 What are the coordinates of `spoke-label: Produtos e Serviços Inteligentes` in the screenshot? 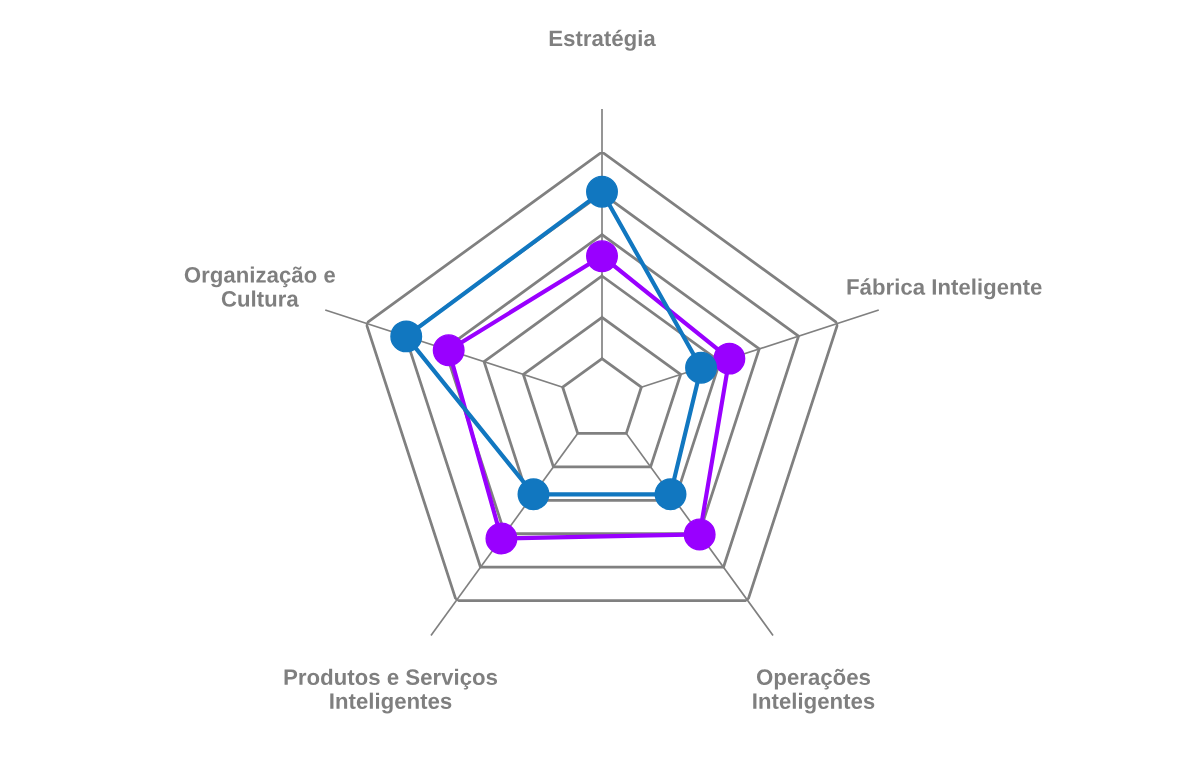 It's located at (391, 691).